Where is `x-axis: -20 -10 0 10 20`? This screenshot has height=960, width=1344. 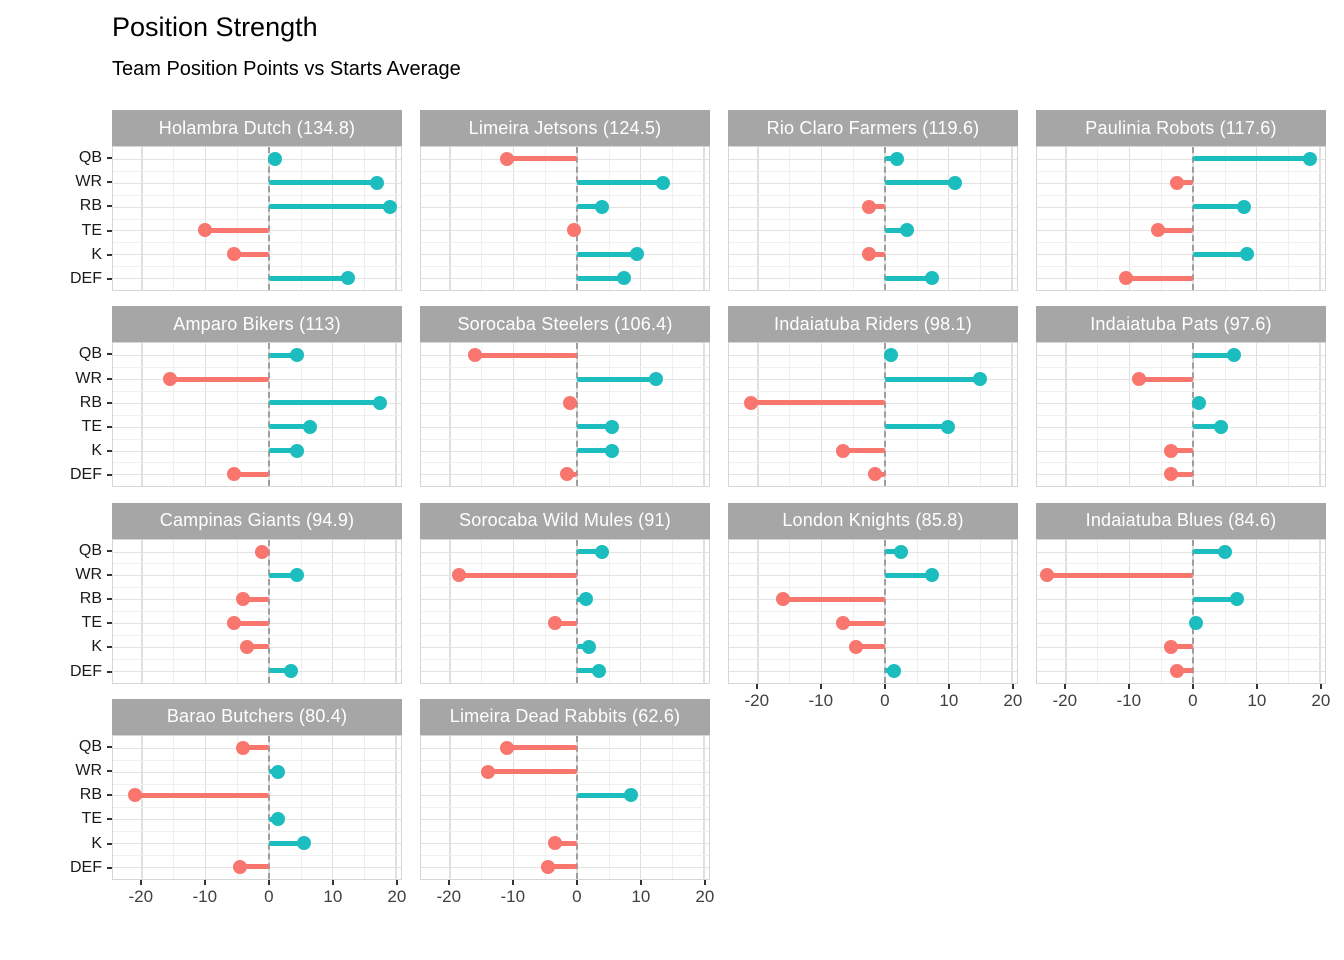
x-axis: -20 -10 0 10 20 is located at coordinates (875, 700).